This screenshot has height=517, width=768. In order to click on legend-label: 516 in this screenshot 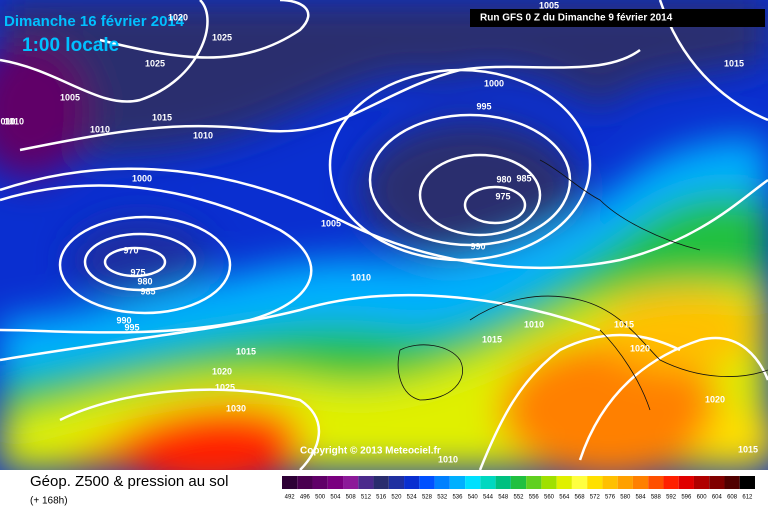, I will do `click(381, 498)`.